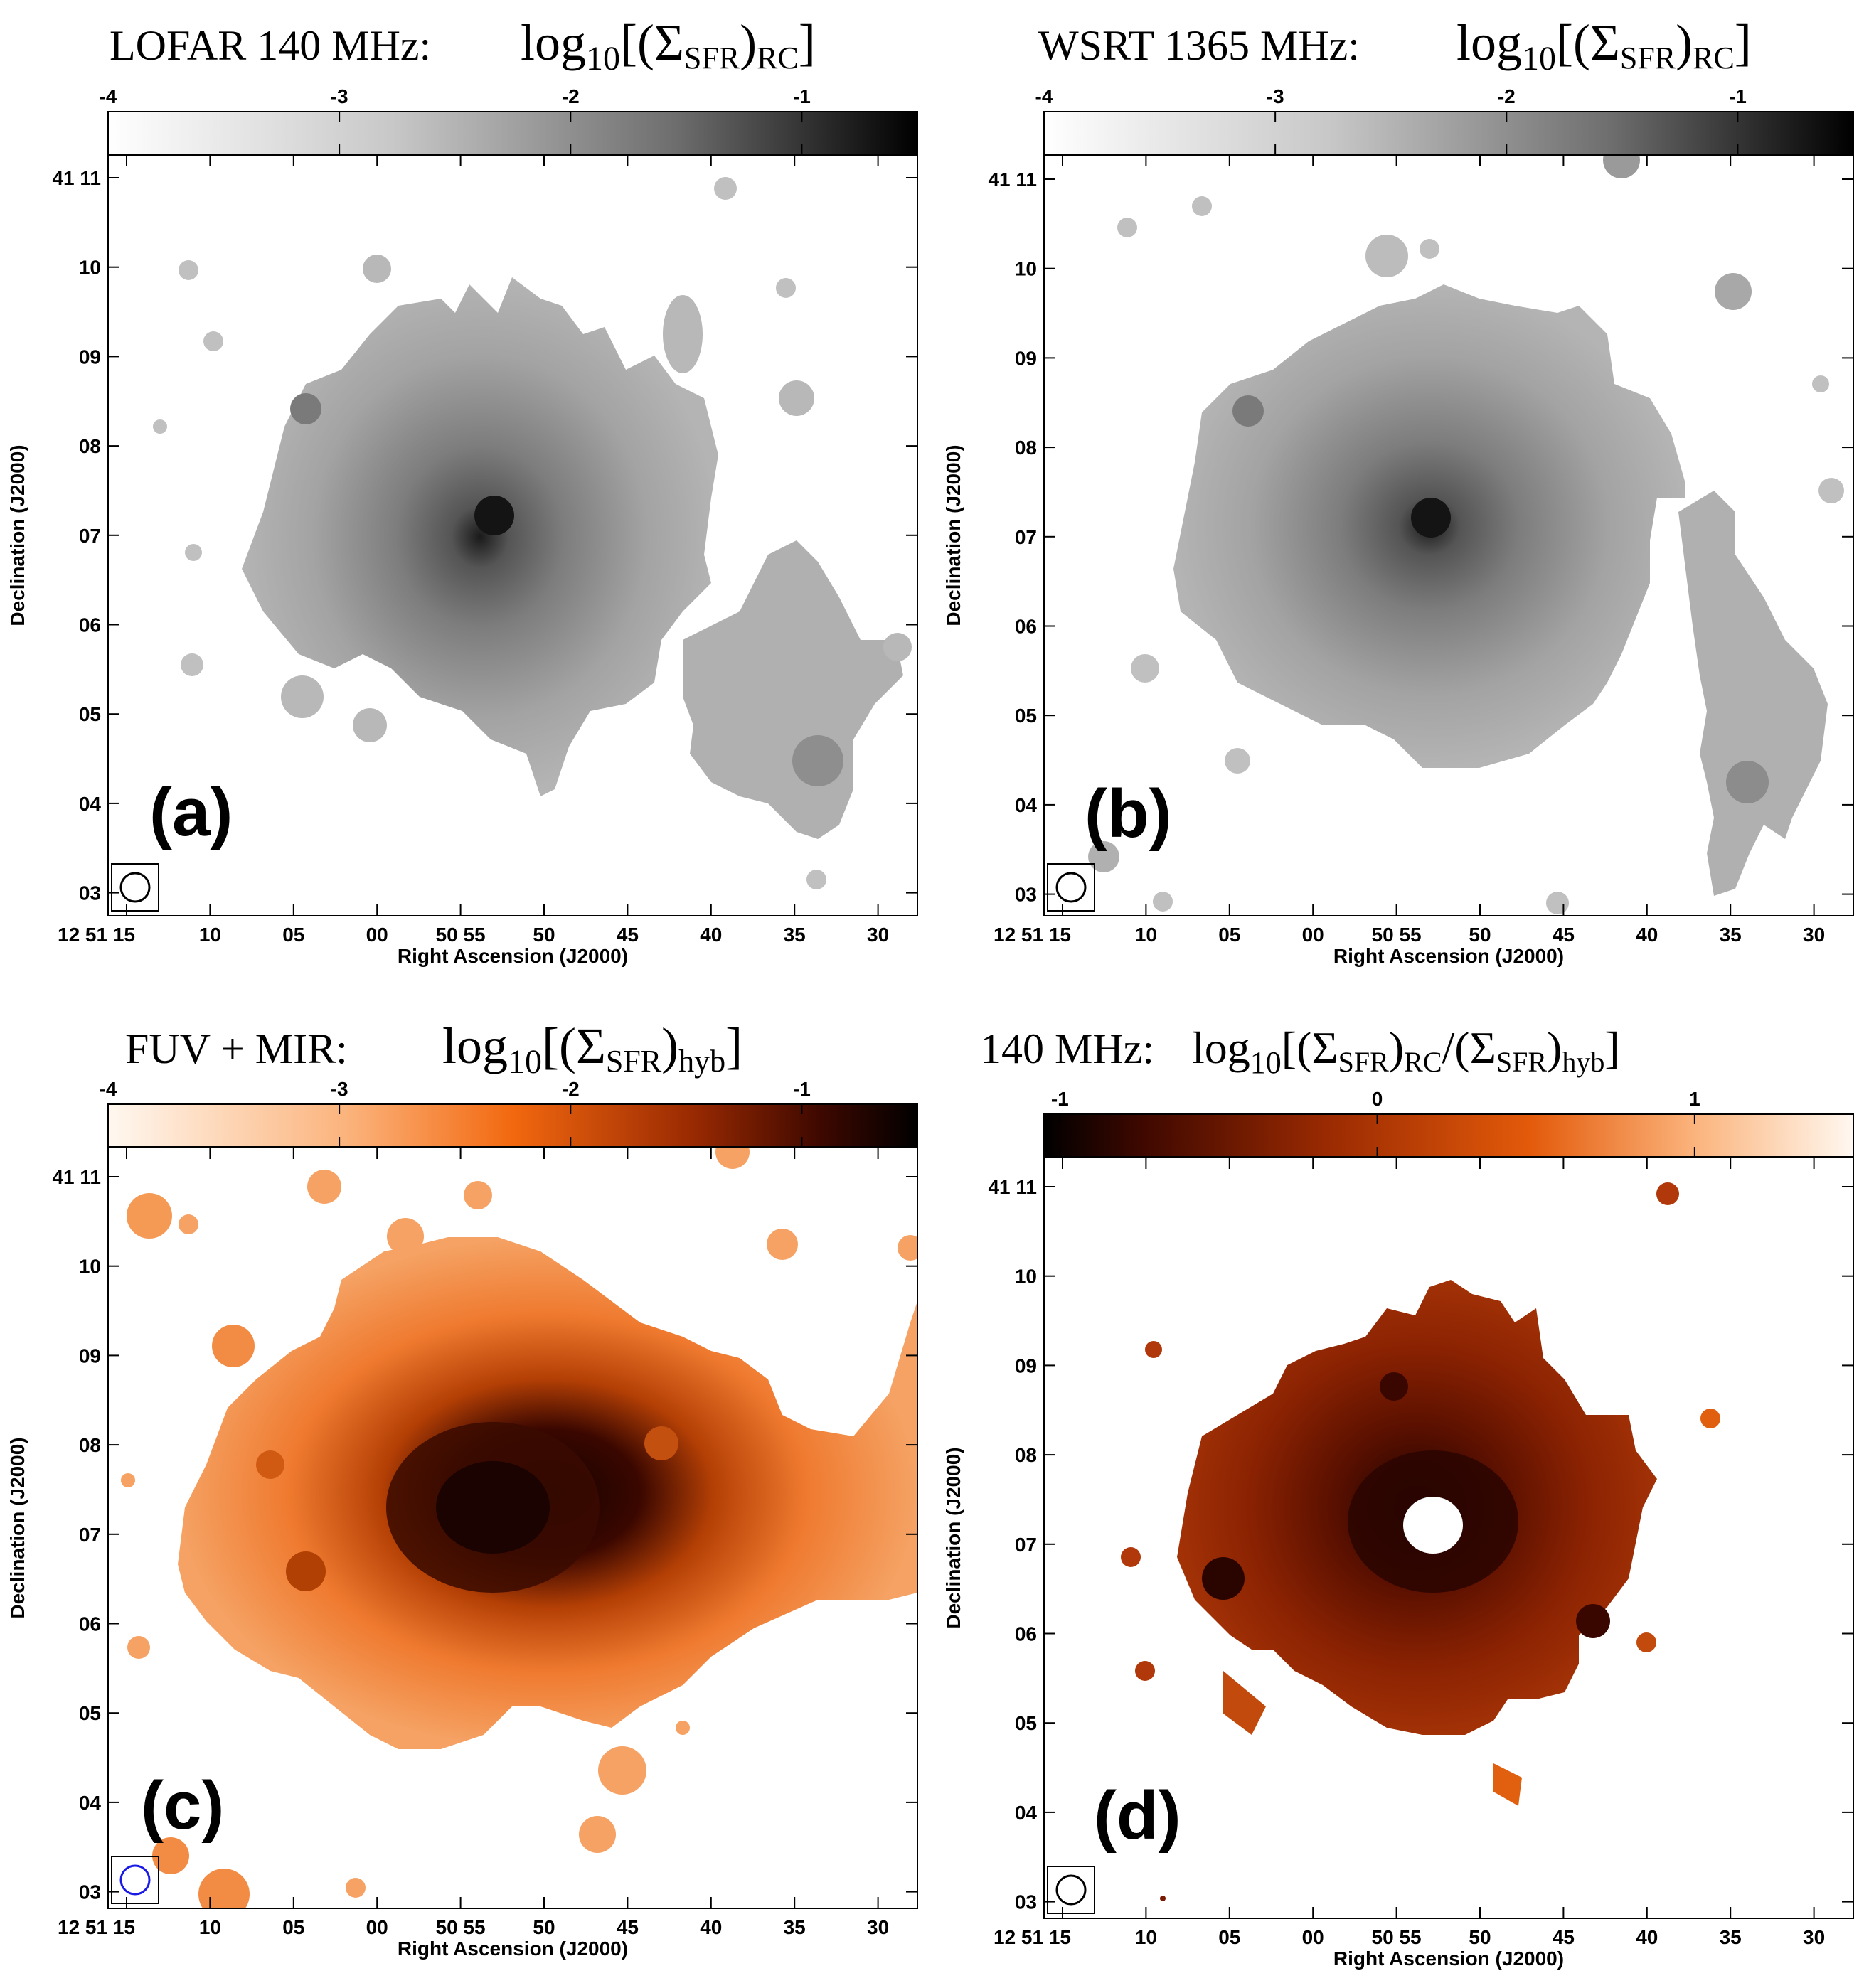 Image resolution: width=1864 pixels, height=1988 pixels. Describe the element at coordinates (878, 1927) in the screenshot. I see `x-tick-label: 30` at that location.